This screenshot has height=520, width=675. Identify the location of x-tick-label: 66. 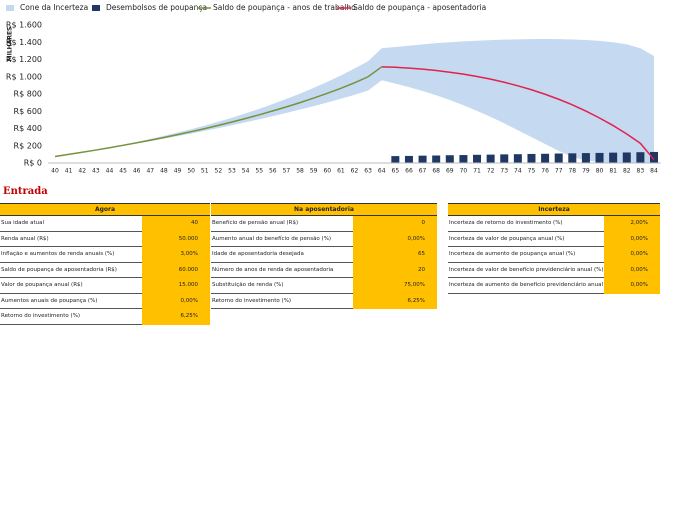
(409, 171).